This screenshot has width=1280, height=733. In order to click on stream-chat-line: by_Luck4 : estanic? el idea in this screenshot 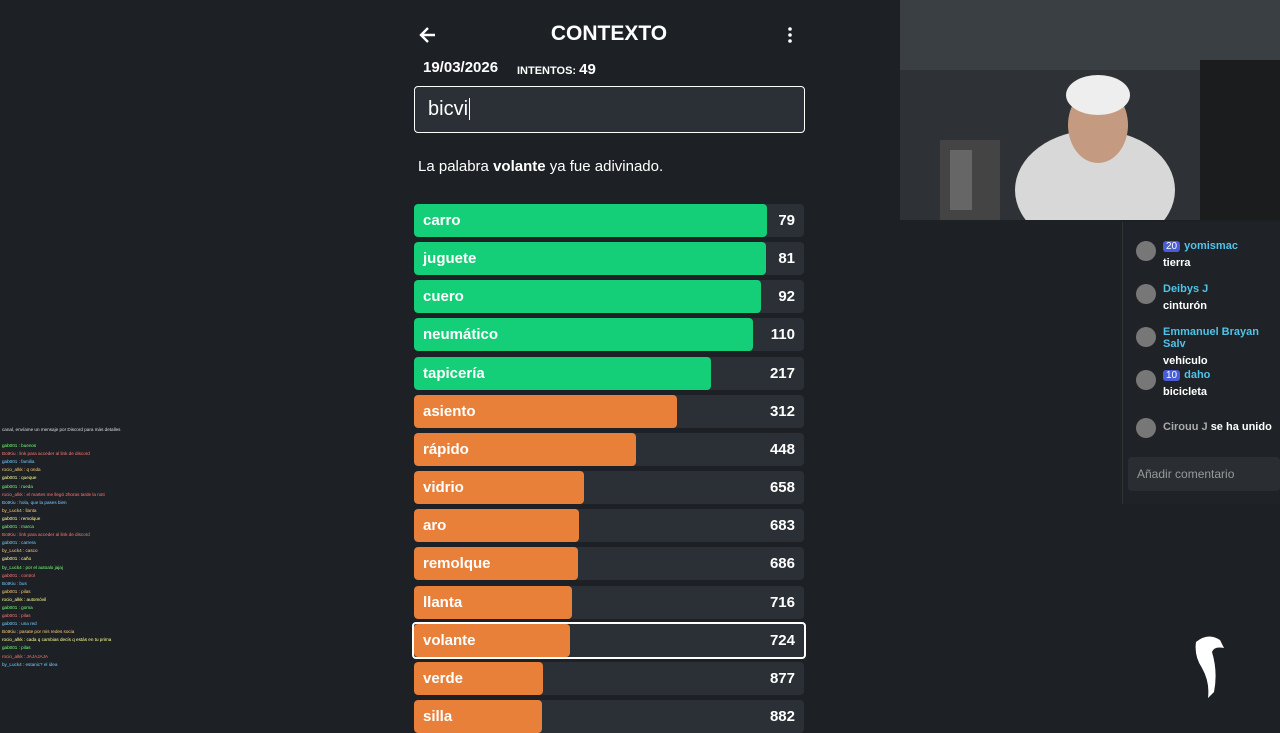, I will do `click(30, 664)`.